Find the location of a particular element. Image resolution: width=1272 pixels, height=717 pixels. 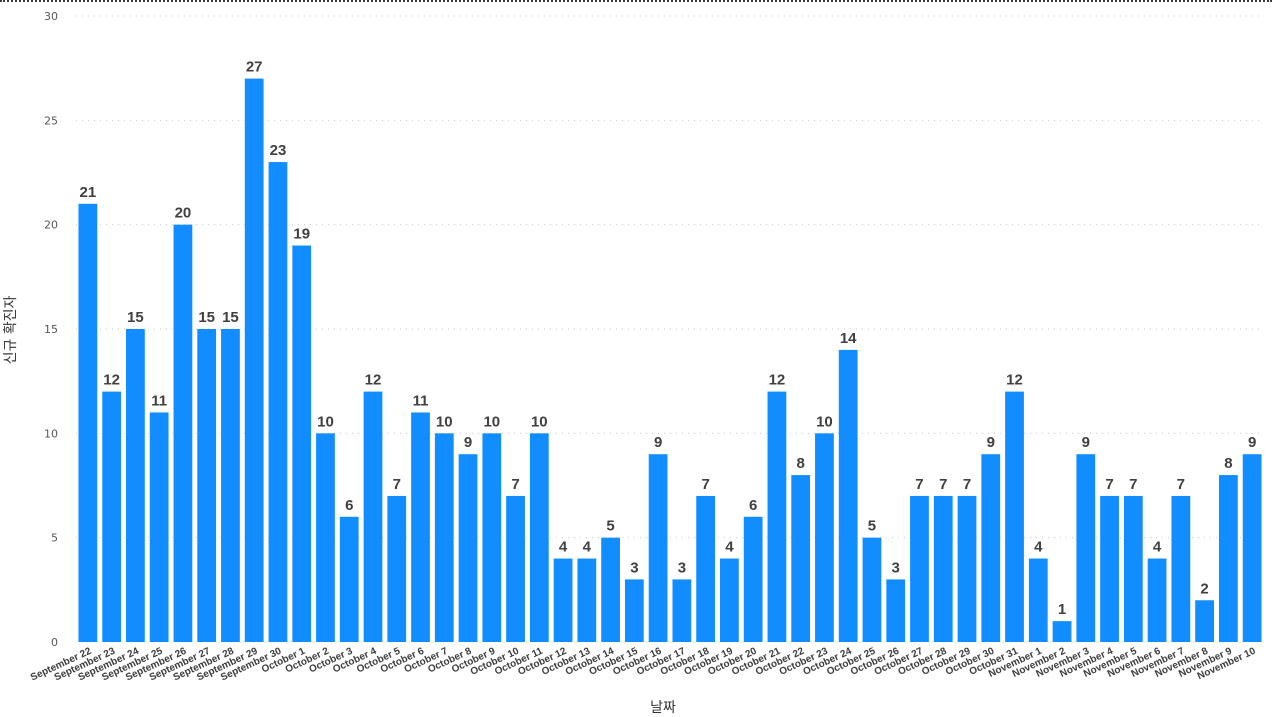

y-tick-label: 15 is located at coordinates (51, 329).